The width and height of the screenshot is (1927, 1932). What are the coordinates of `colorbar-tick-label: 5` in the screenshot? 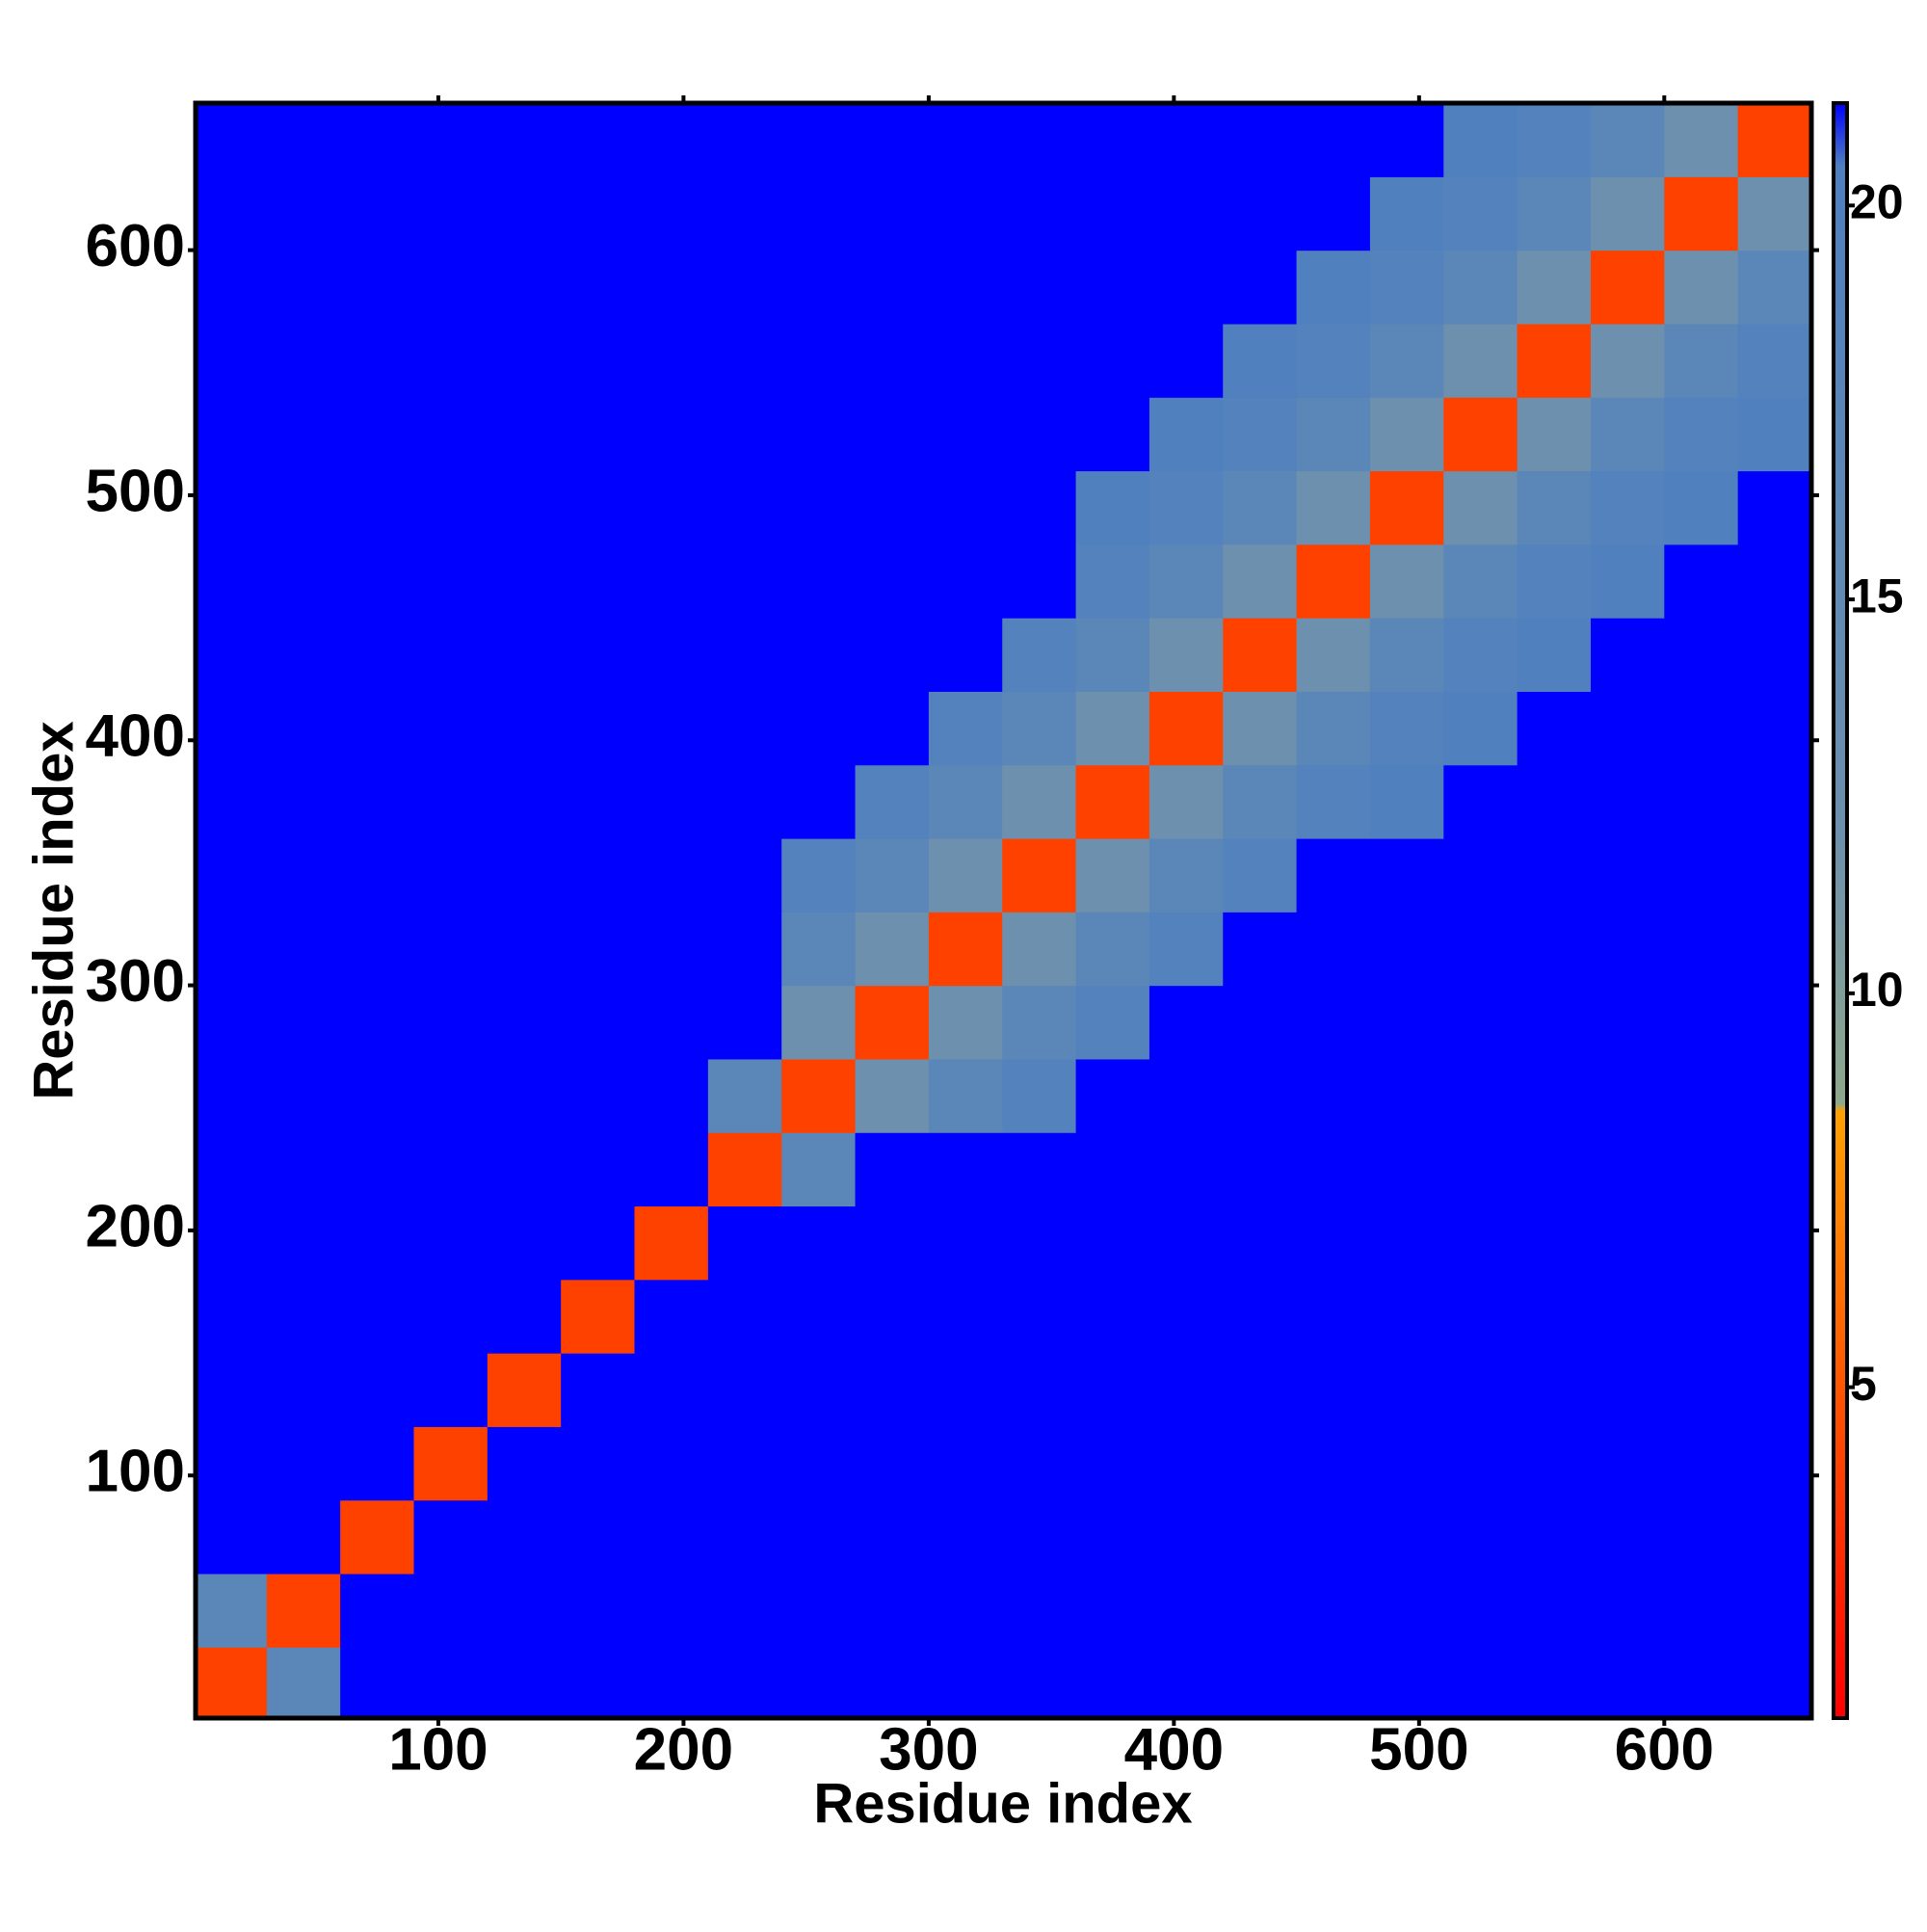 It's located at (1864, 1384).